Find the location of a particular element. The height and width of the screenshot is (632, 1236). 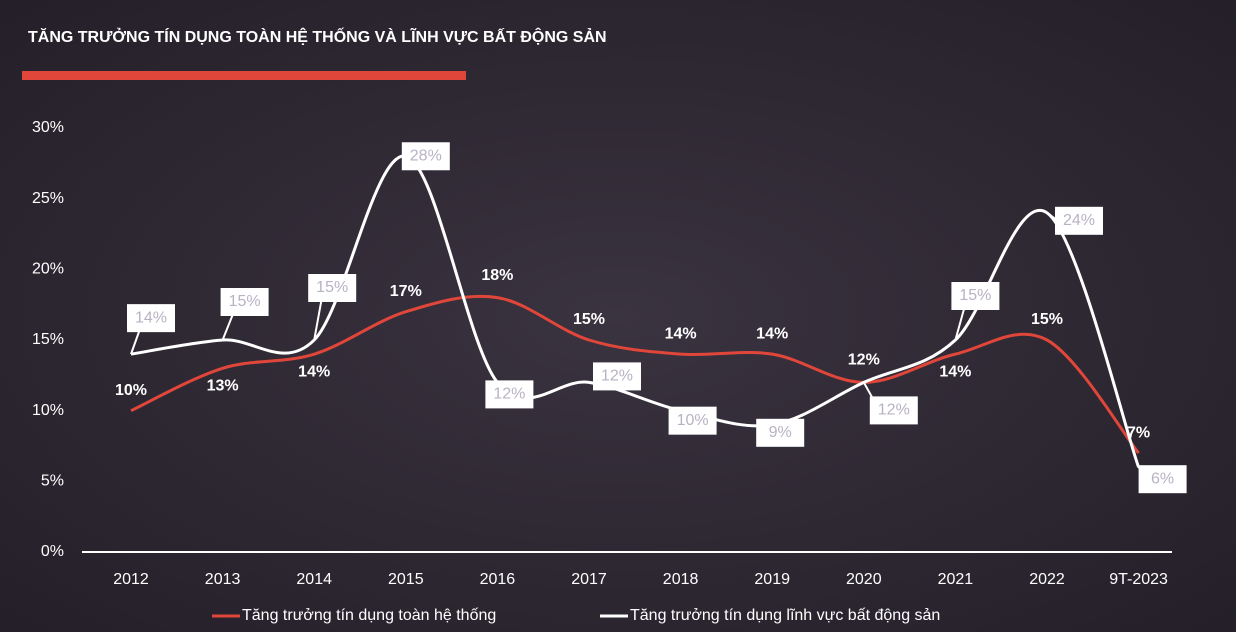

callout is located at coordinates (318, 318).